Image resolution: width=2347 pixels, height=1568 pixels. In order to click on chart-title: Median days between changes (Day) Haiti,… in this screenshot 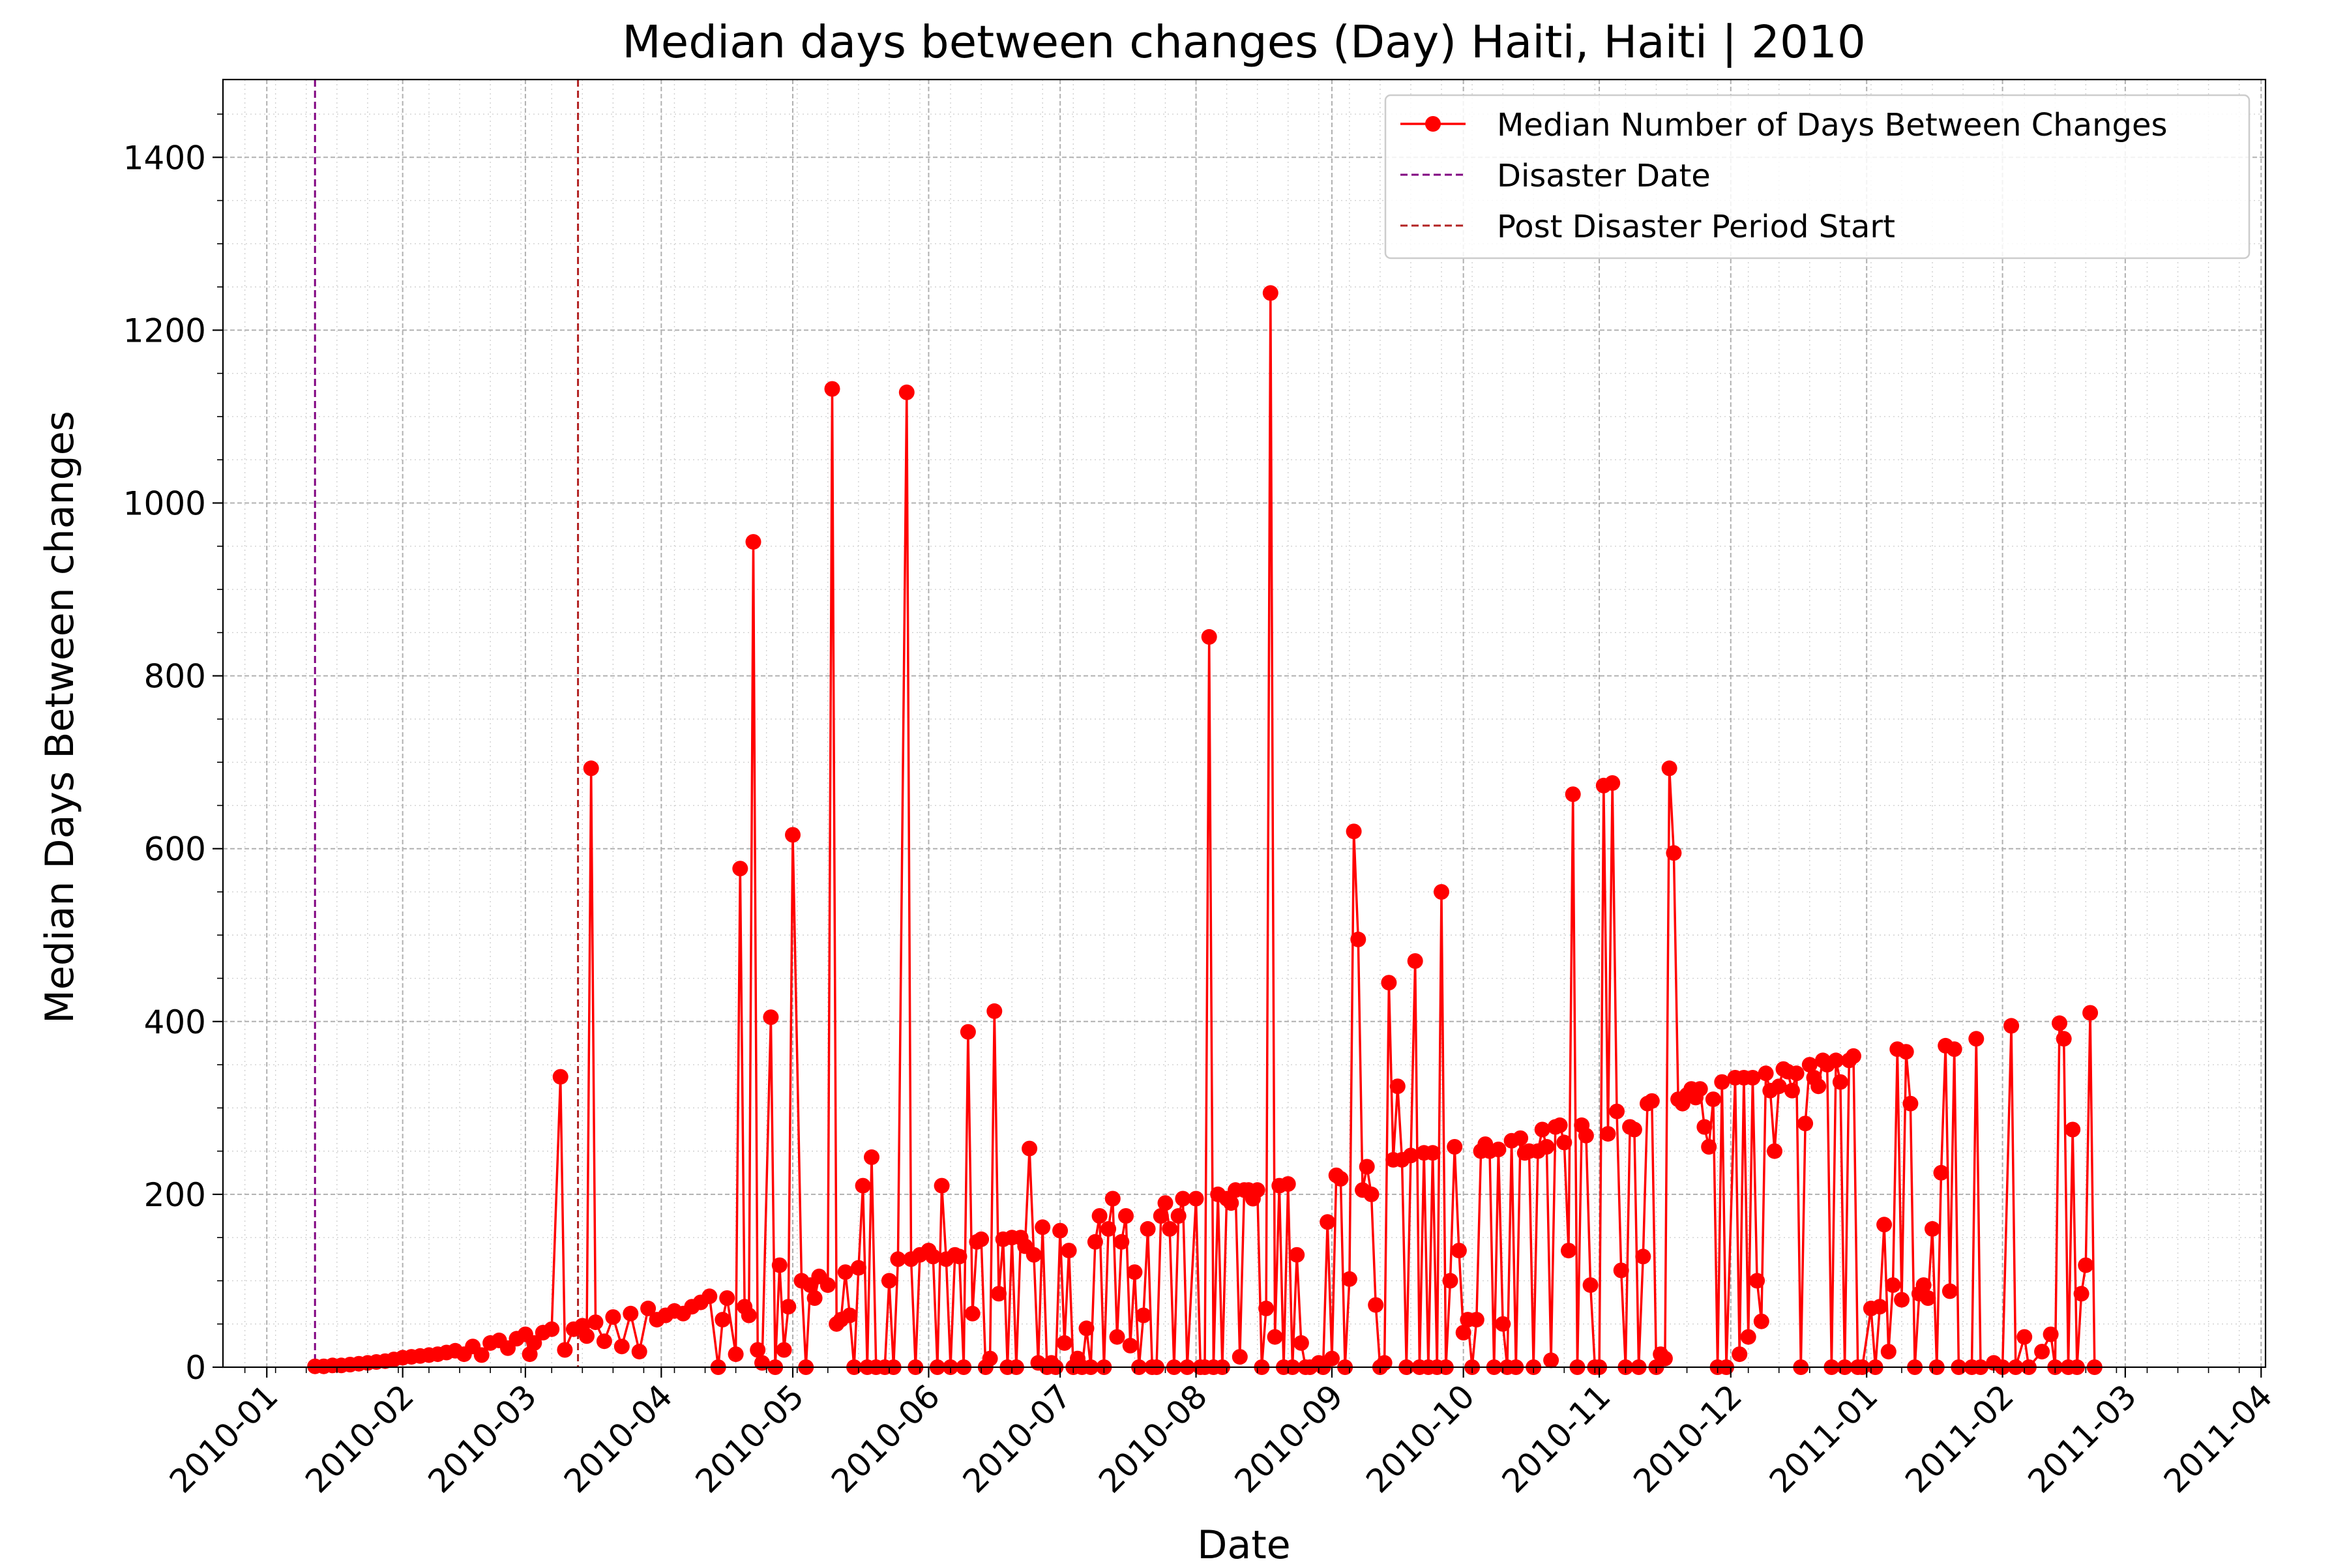, I will do `click(1244, 42)`.